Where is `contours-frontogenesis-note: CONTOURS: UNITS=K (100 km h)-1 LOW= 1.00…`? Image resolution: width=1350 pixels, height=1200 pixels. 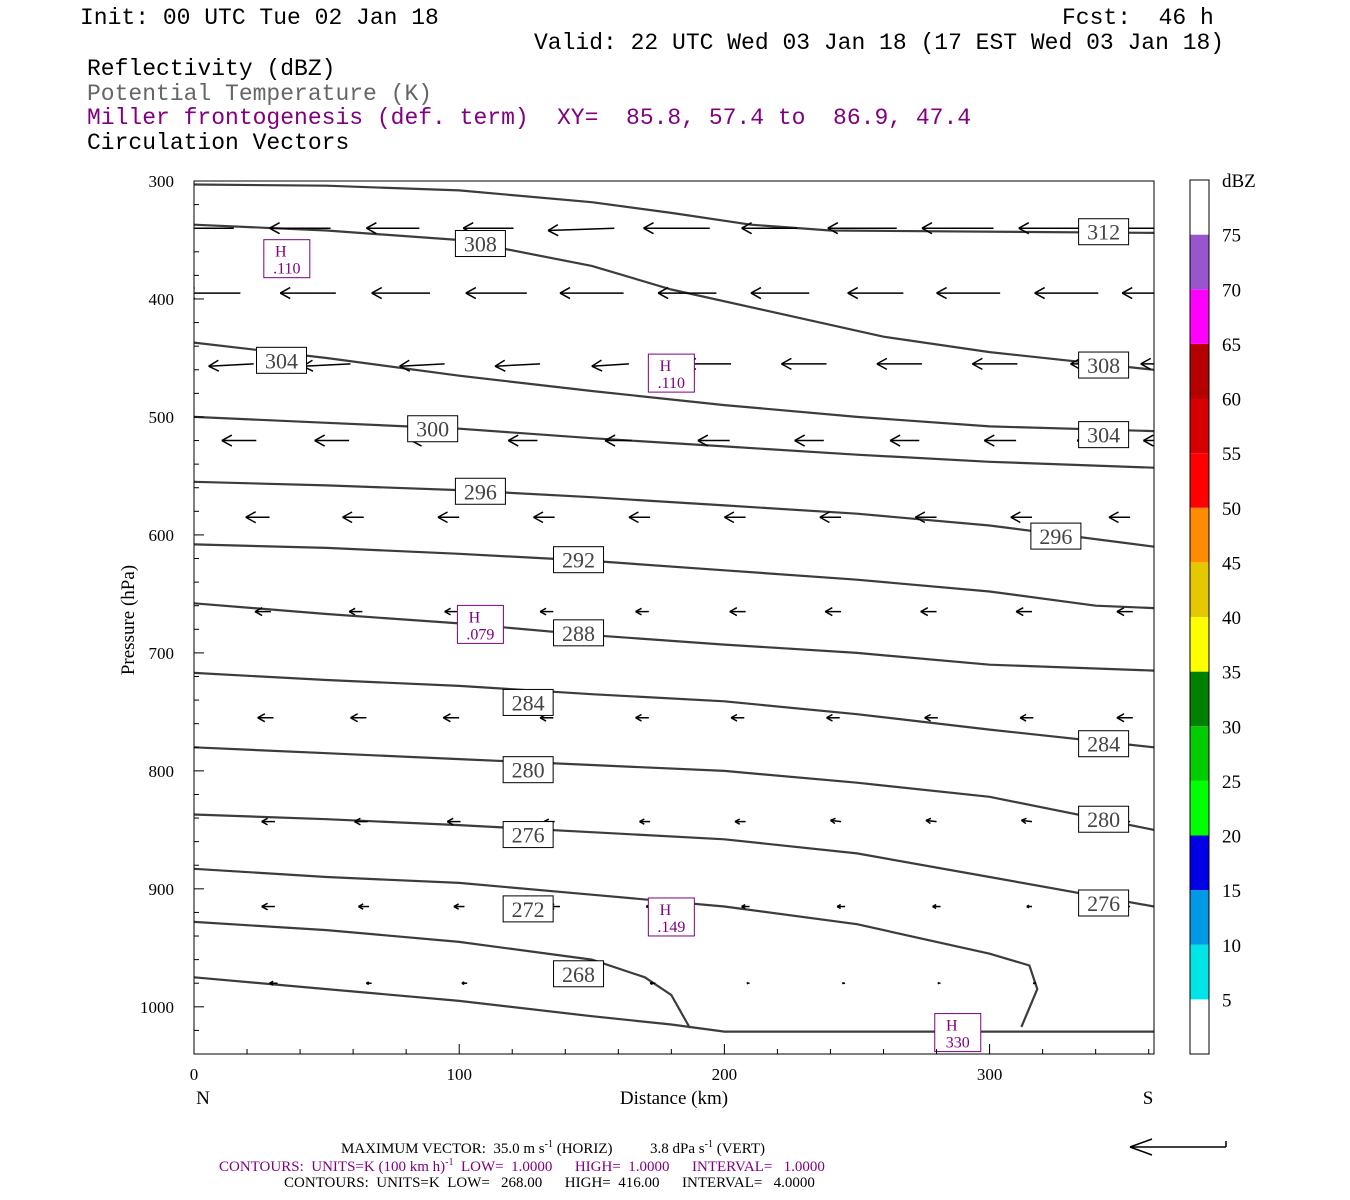
contours-frontogenesis-note: CONTOURS: UNITS=K (100 km h)-1 LOW= 1.00… is located at coordinates (522, 1166).